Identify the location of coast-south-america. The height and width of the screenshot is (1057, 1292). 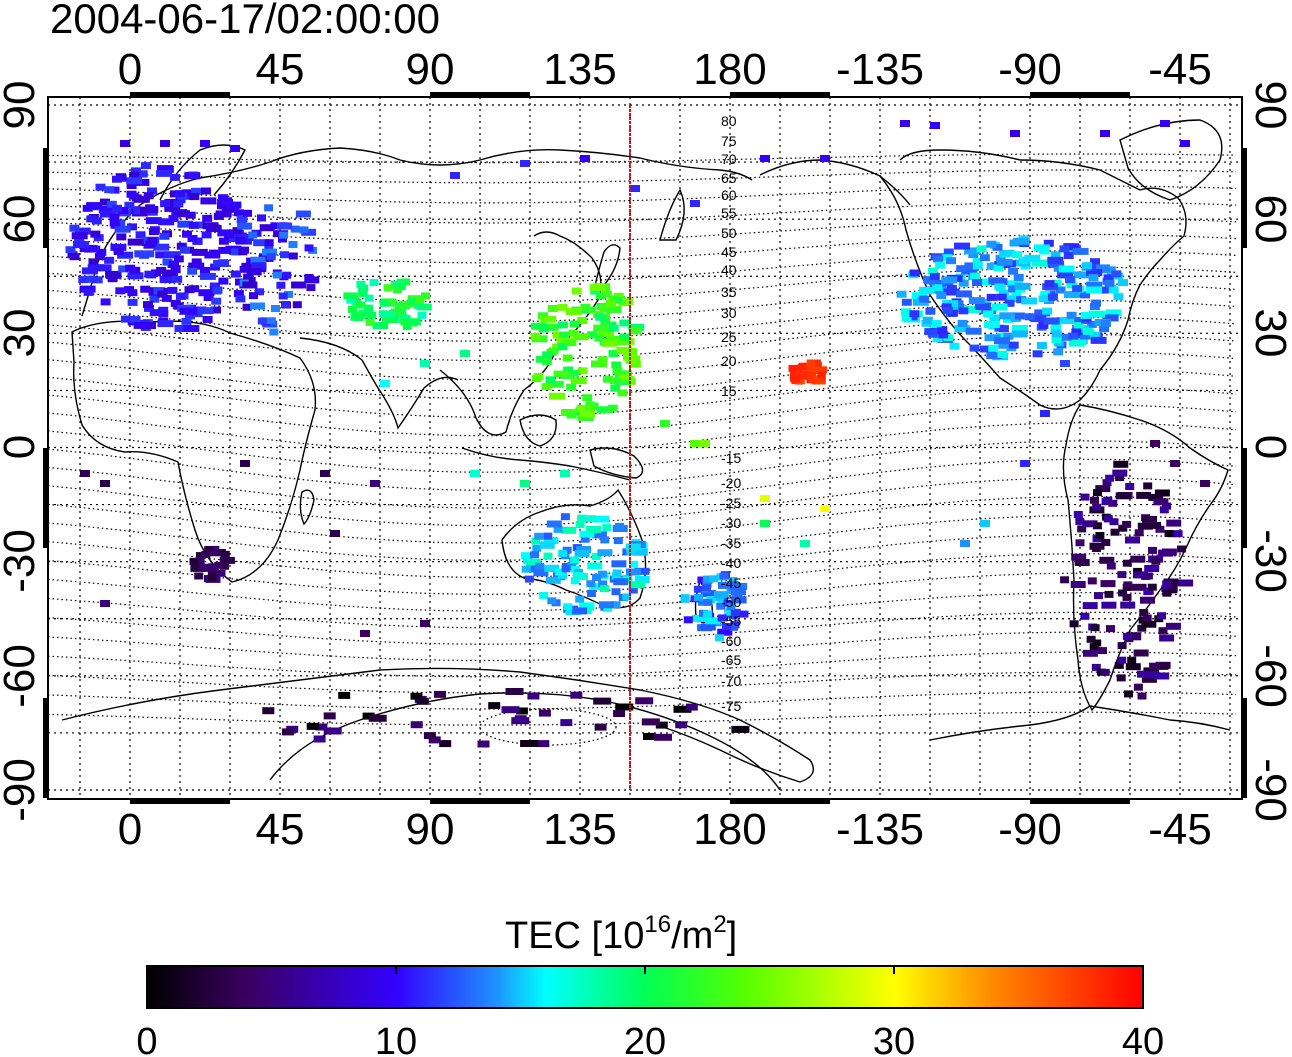
(1145, 558).